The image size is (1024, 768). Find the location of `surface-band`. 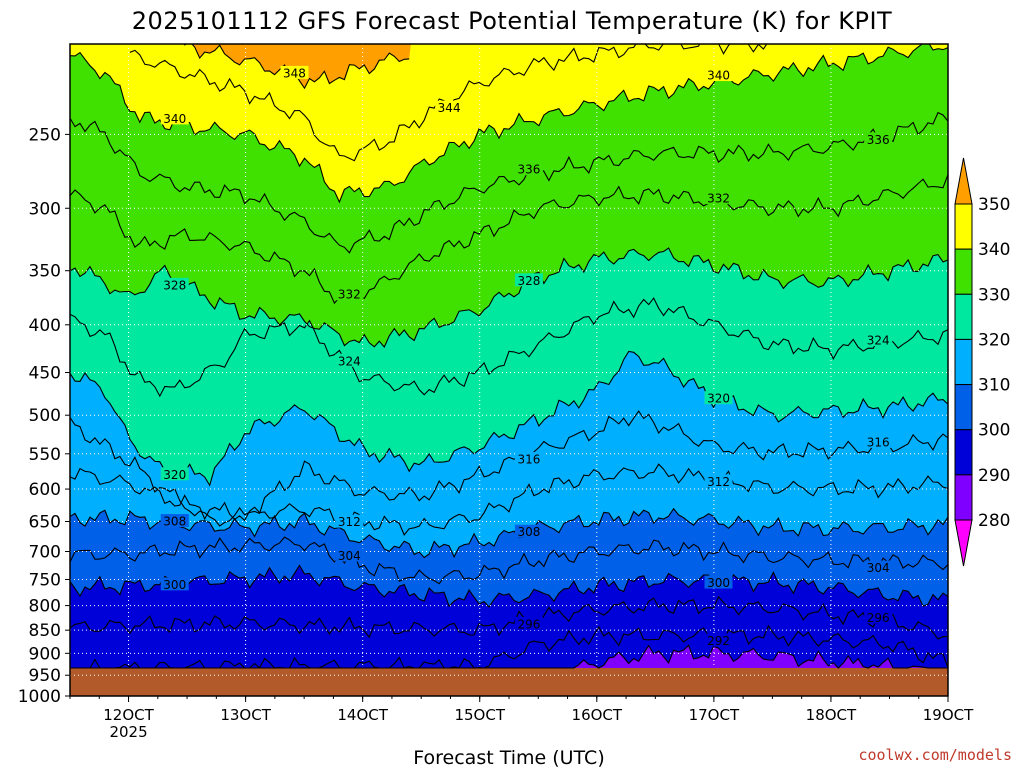

surface-band is located at coordinates (509, 682).